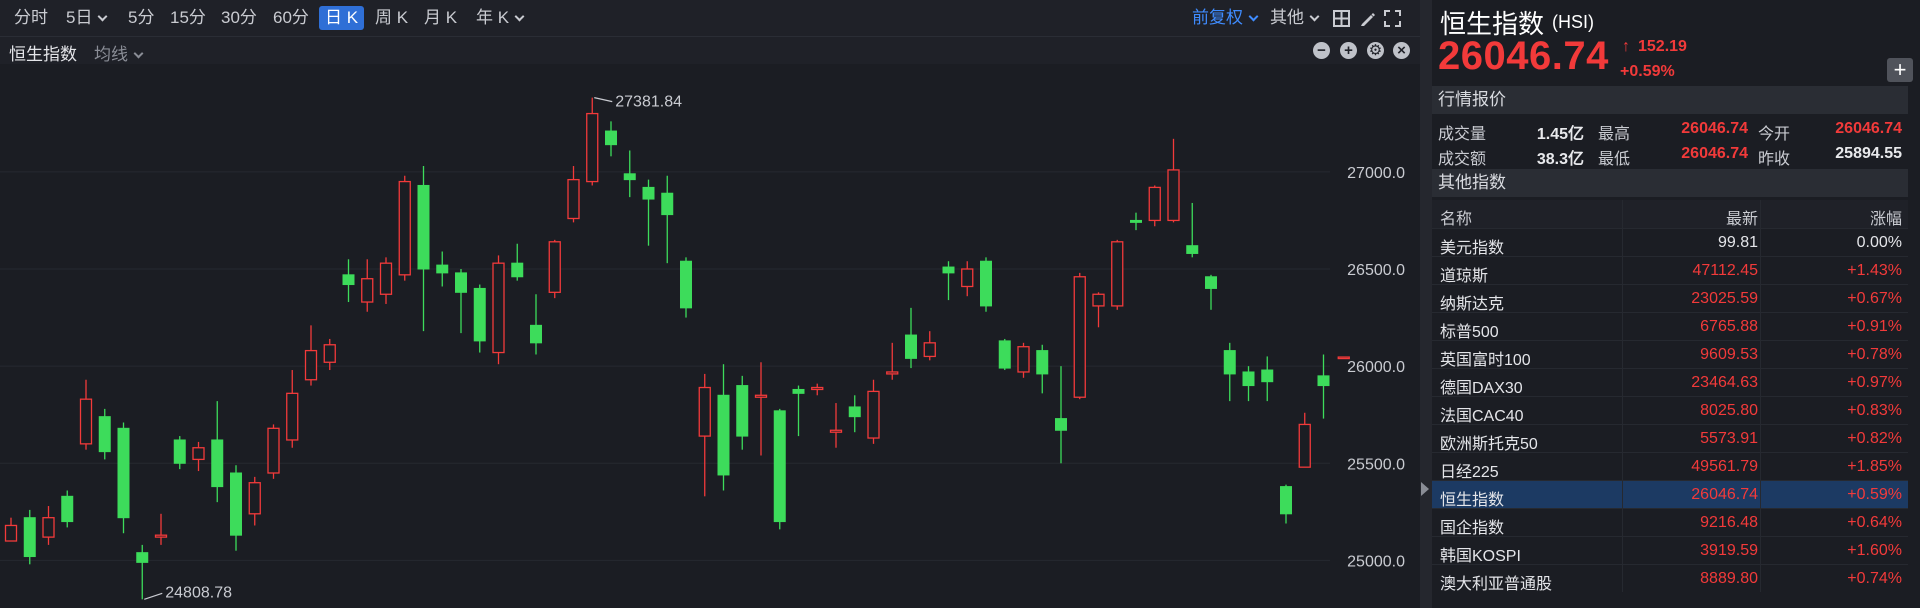 This screenshot has width=1920, height=608. What do you see at coordinates (1724, 298) in the screenshot?
I see `index-row-last: 23025.59` at bounding box center [1724, 298].